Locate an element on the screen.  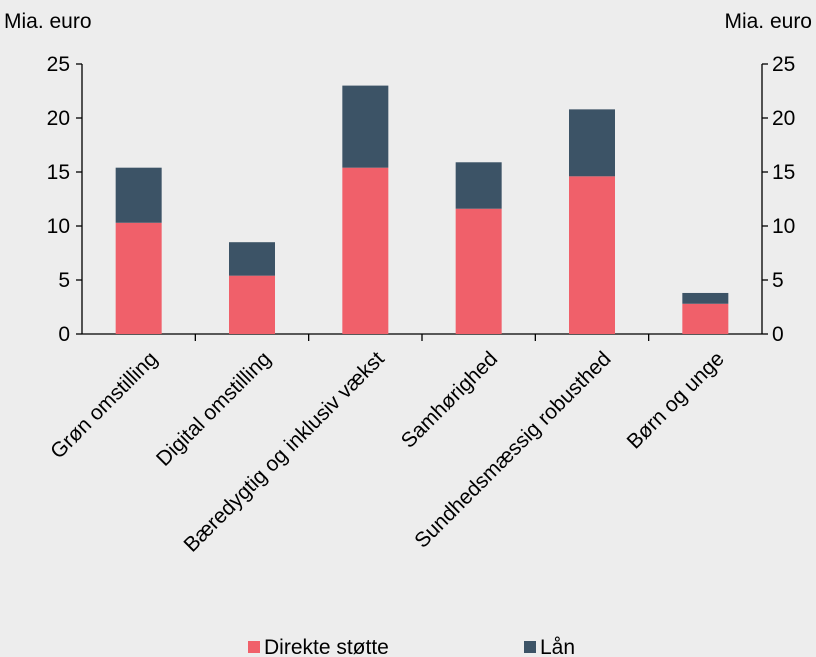
y-tick-label-right: 20 is located at coordinates (783, 118).